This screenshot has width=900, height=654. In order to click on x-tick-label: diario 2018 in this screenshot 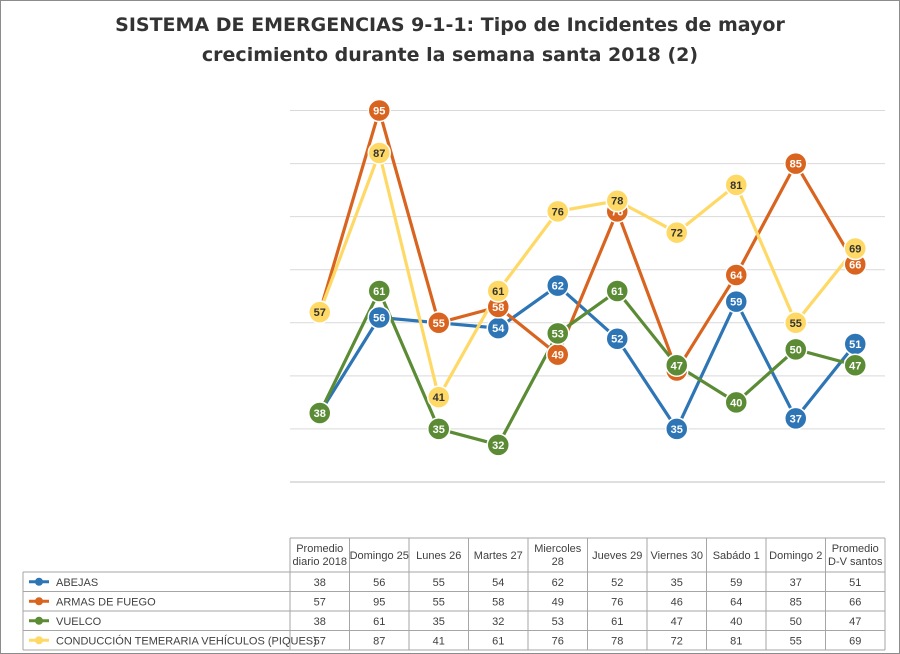, I will do `click(320, 562)`.